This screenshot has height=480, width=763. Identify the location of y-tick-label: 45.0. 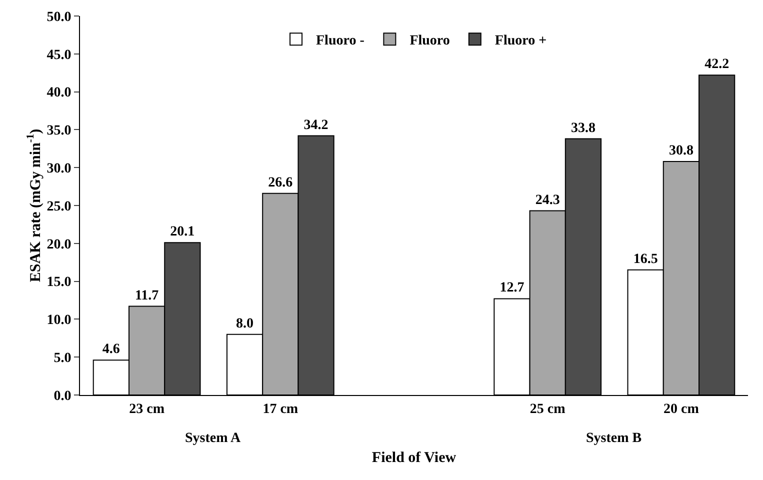
(59, 55).